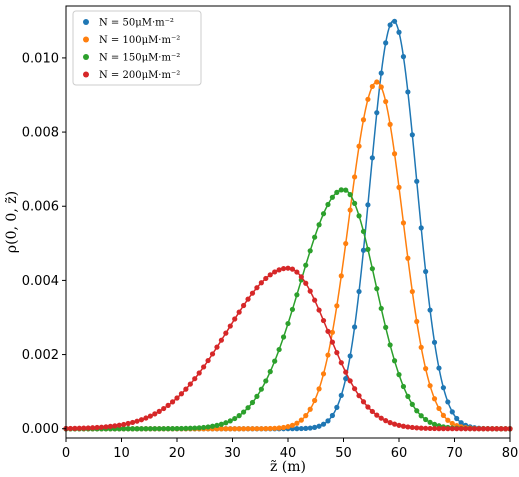 The image size is (519, 477). What do you see at coordinates (510, 453) in the screenshot?
I see `x-tick-label: 80` at bounding box center [510, 453].